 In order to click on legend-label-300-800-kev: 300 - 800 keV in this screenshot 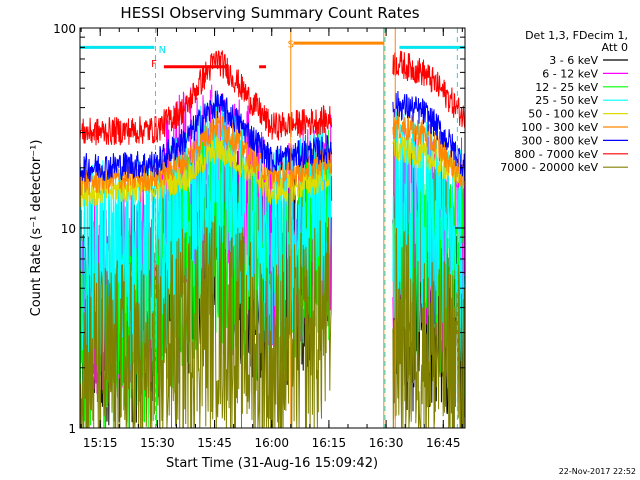, I will do `click(559, 140)`.